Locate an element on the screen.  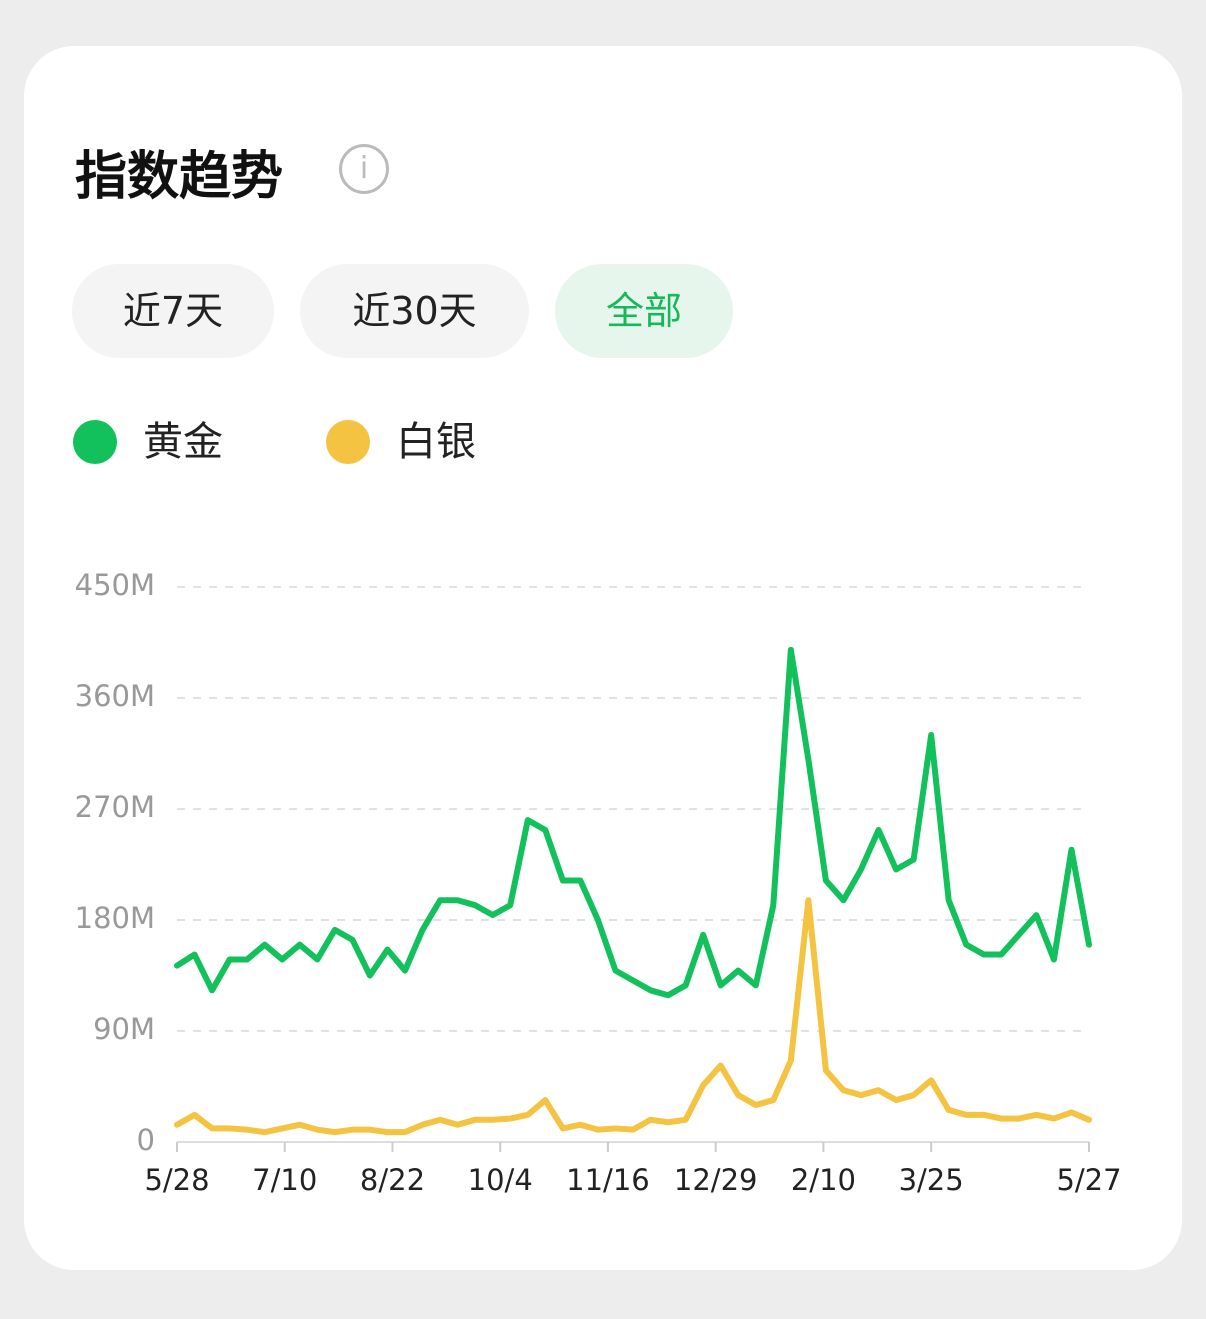
series-line is located at coordinates (633, 1016).